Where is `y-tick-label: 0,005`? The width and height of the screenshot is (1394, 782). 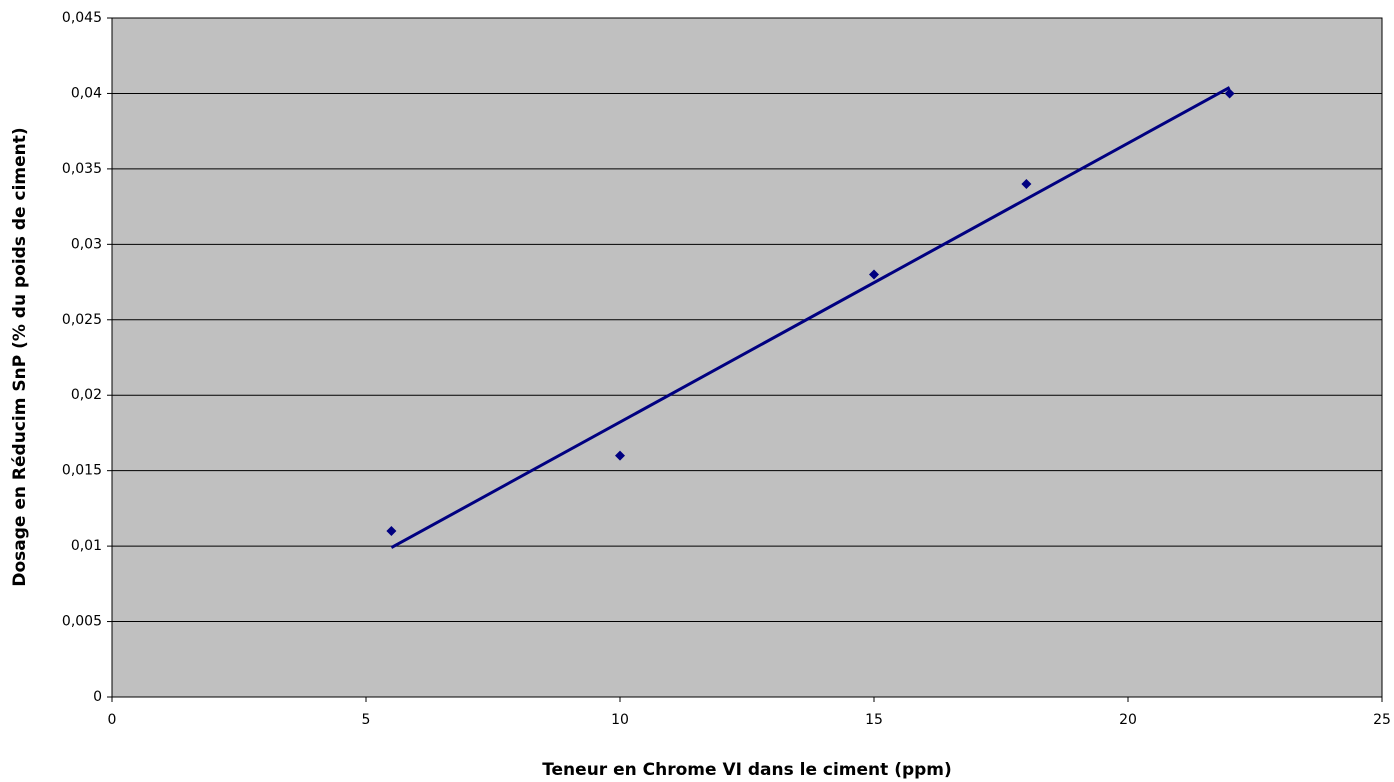
y-tick-label: 0,005 is located at coordinates (82, 622).